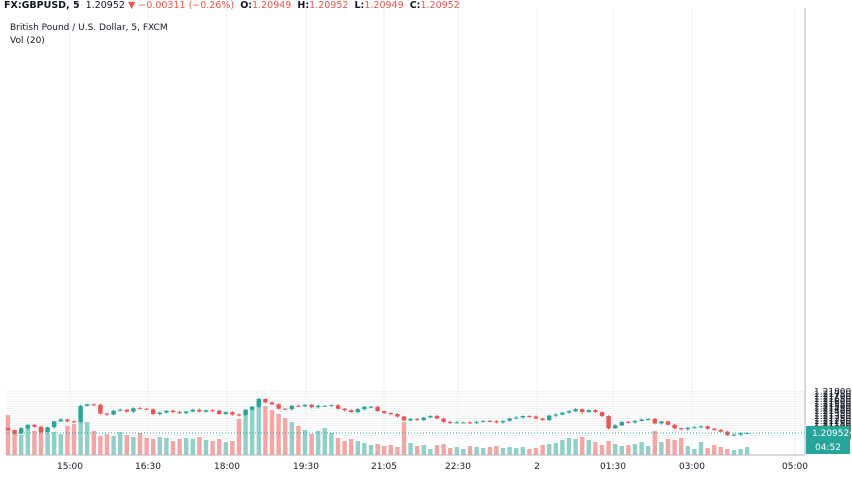 This screenshot has width=852, height=485. I want to click on x-tick-label: 03:00, so click(692, 467).